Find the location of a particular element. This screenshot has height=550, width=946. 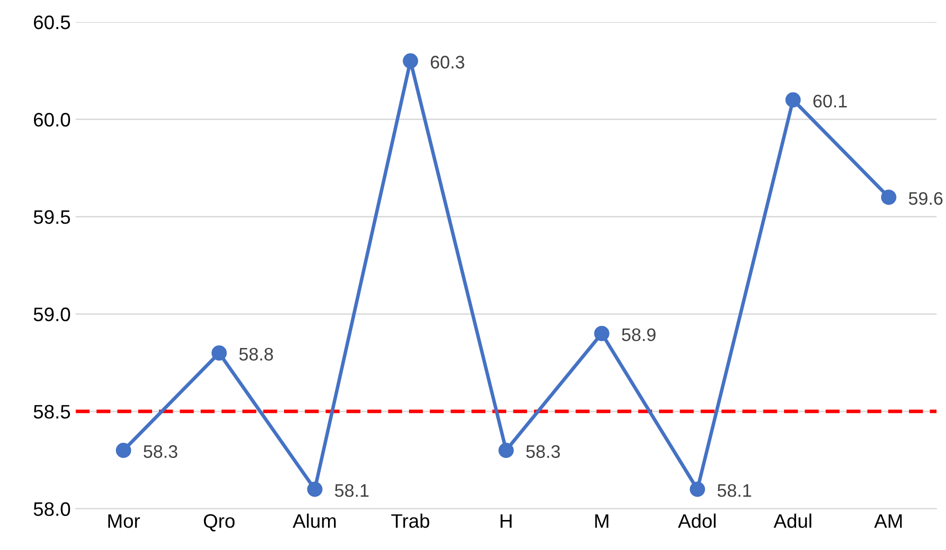

data-label: 59.6 is located at coordinates (925, 198).